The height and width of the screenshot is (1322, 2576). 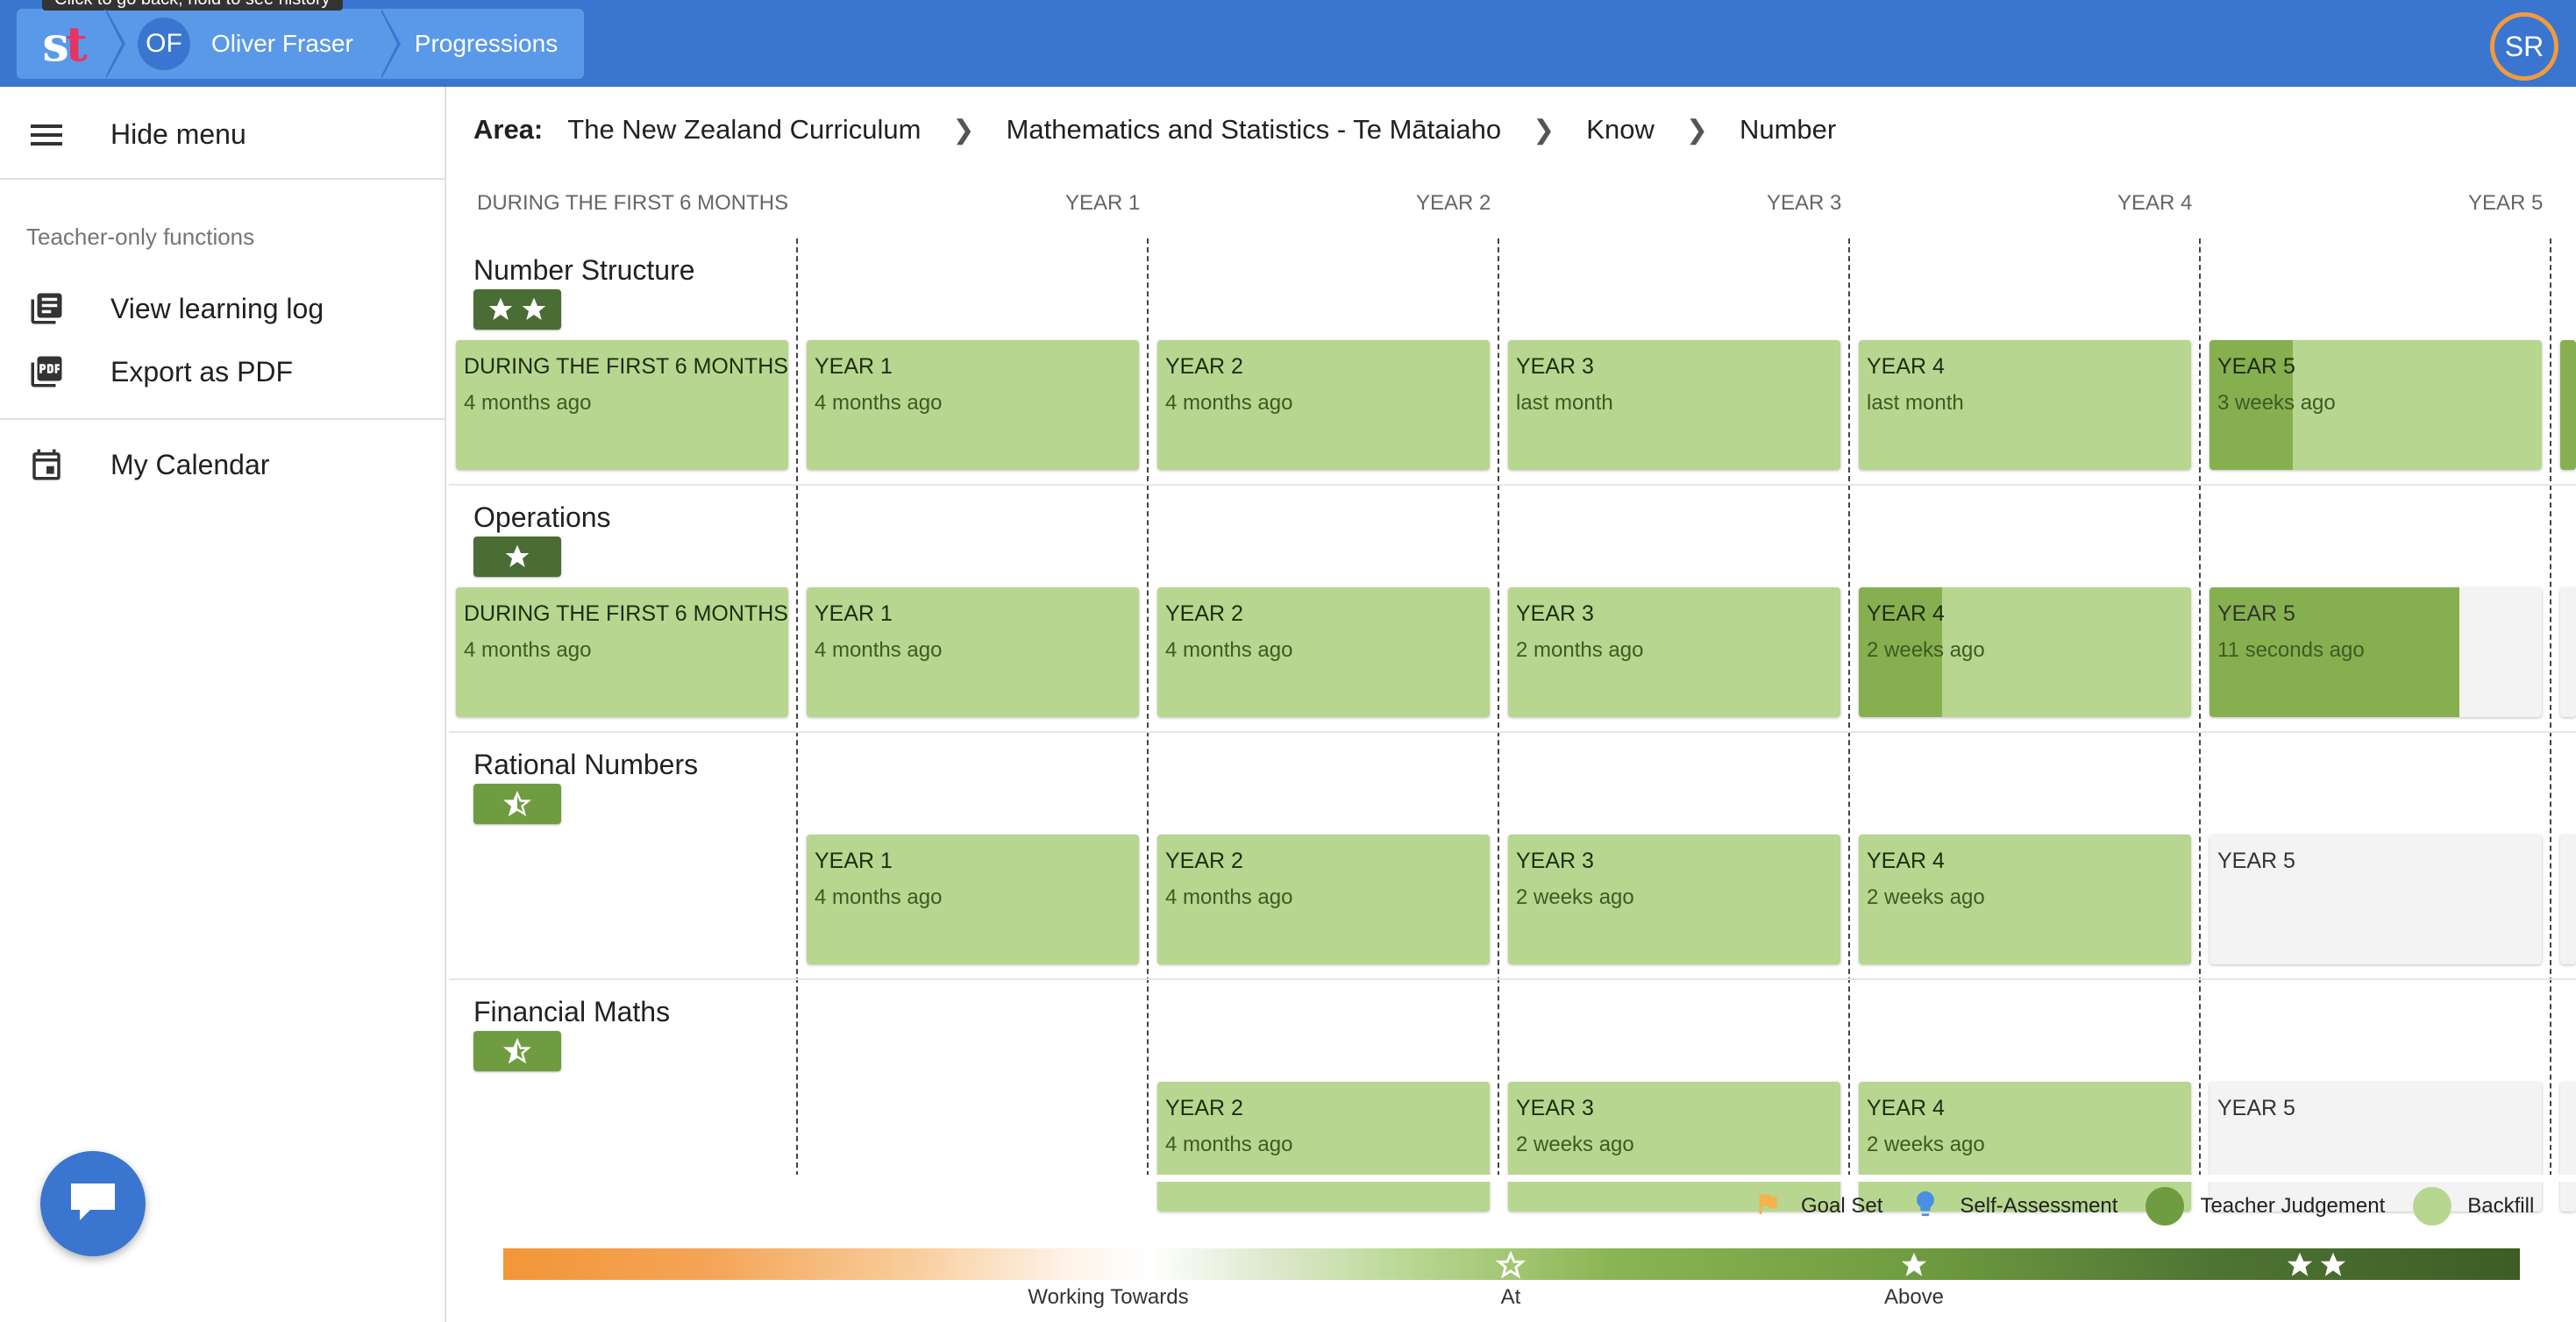 What do you see at coordinates (1925, 1206) in the screenshot?
I see `lightbulb-icon` at bounding box center [1925, 1206].